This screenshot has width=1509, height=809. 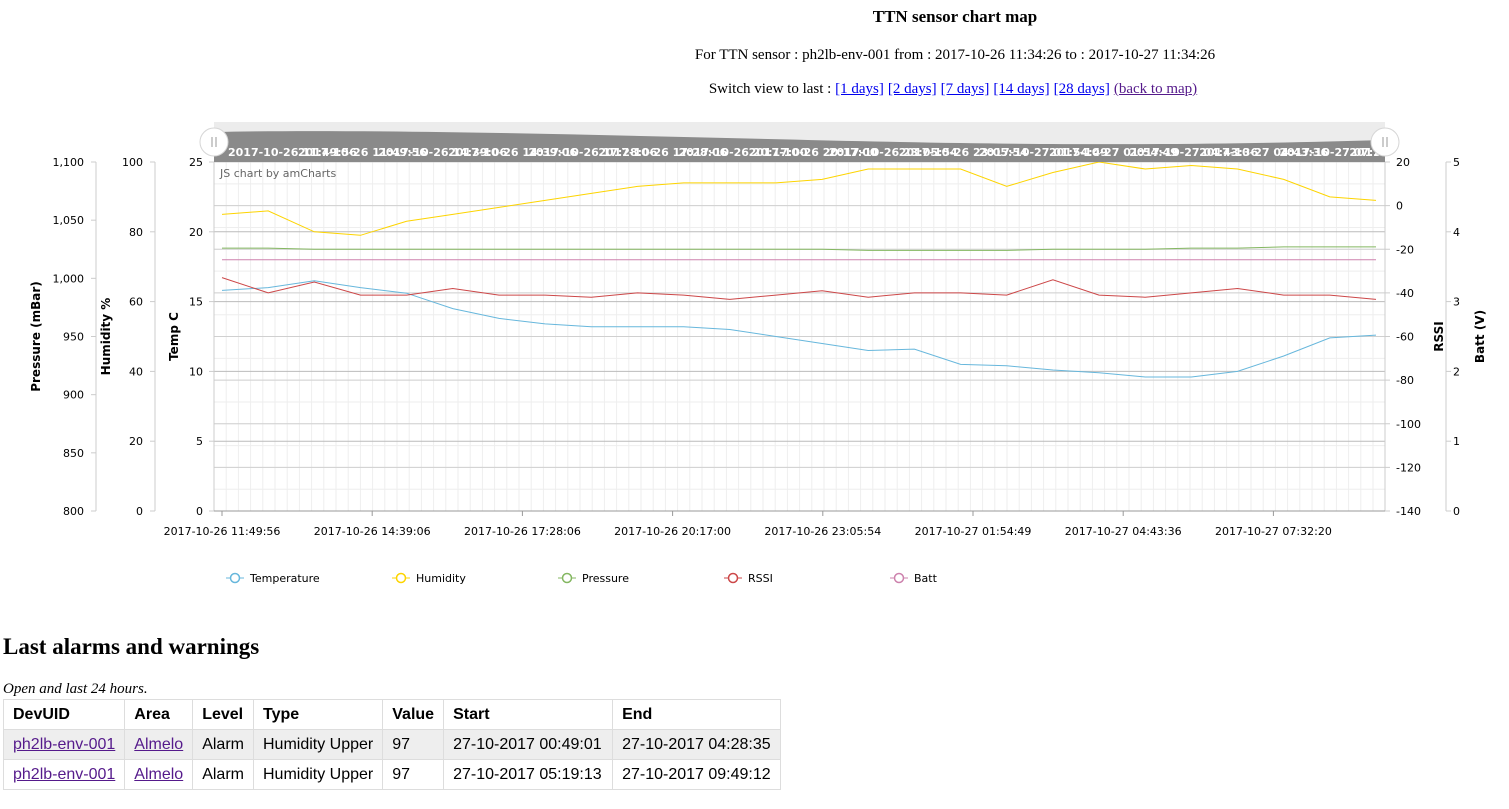 I want to click on cell-level: Alarm, so click(x=223, y=744).